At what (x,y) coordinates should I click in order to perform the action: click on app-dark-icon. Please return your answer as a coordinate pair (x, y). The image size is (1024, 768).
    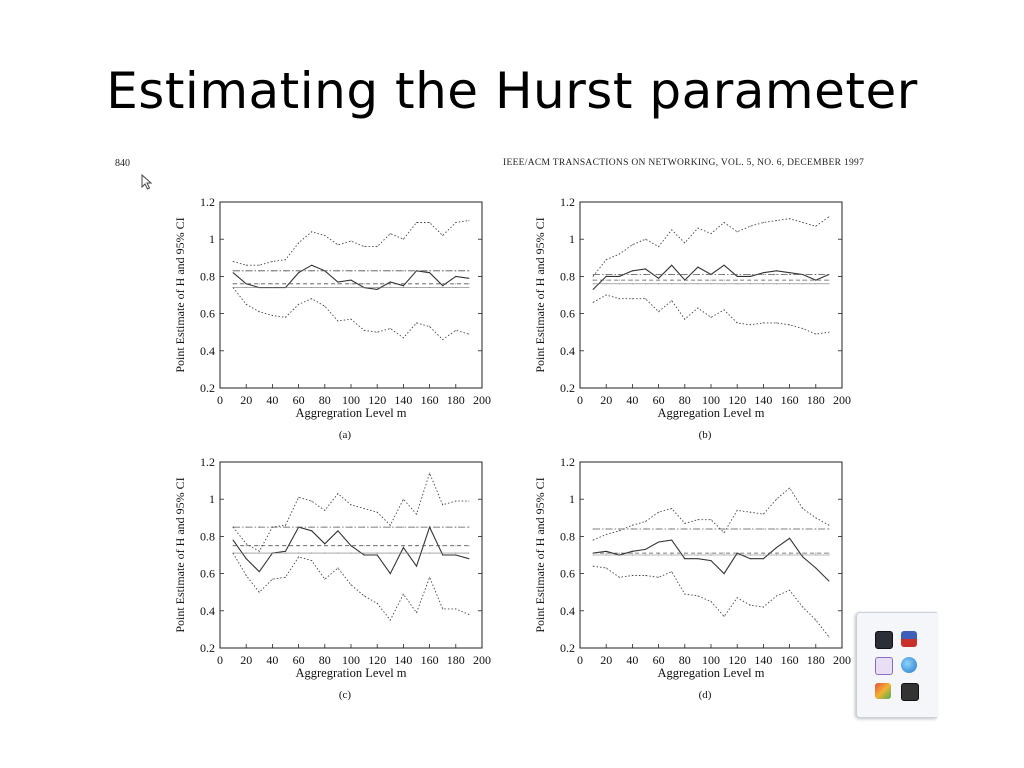
    Looking at the image, I should click on (884, 640).